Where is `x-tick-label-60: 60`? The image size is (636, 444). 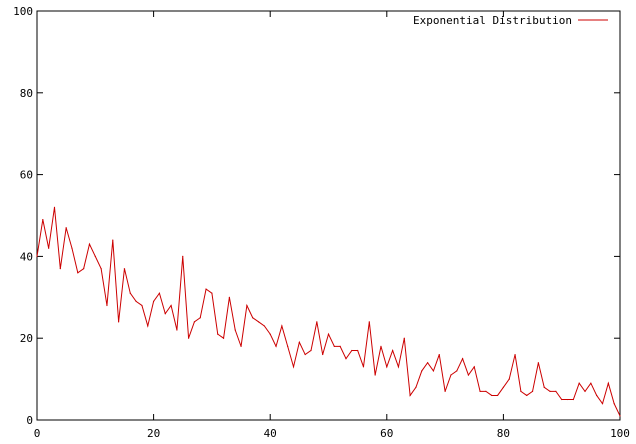
x-tick-label-60: 60 is located at coordinates (386, 433).